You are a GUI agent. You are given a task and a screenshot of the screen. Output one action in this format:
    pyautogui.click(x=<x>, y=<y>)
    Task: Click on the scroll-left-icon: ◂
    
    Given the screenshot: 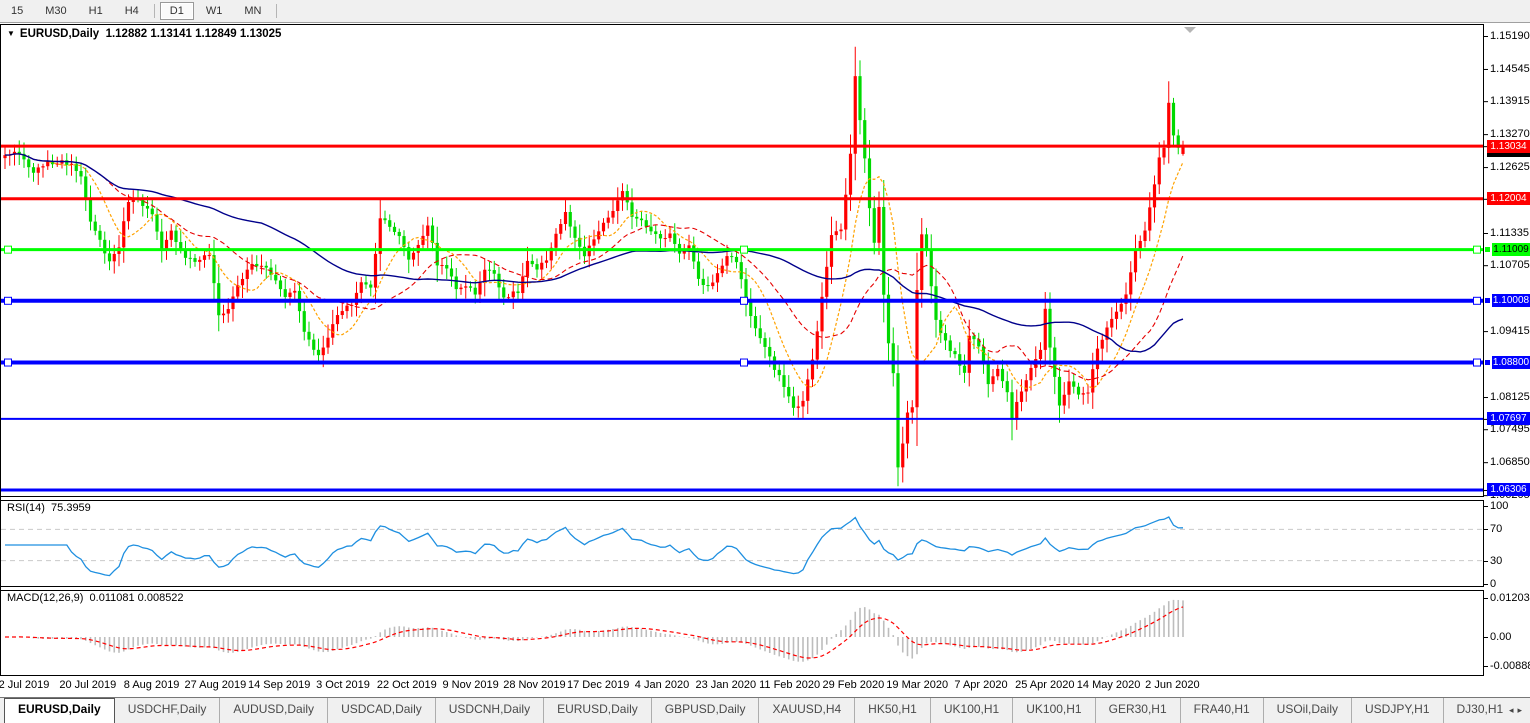 What is the action you would take?
    pyautogui.click(x=1513, y=710)
    